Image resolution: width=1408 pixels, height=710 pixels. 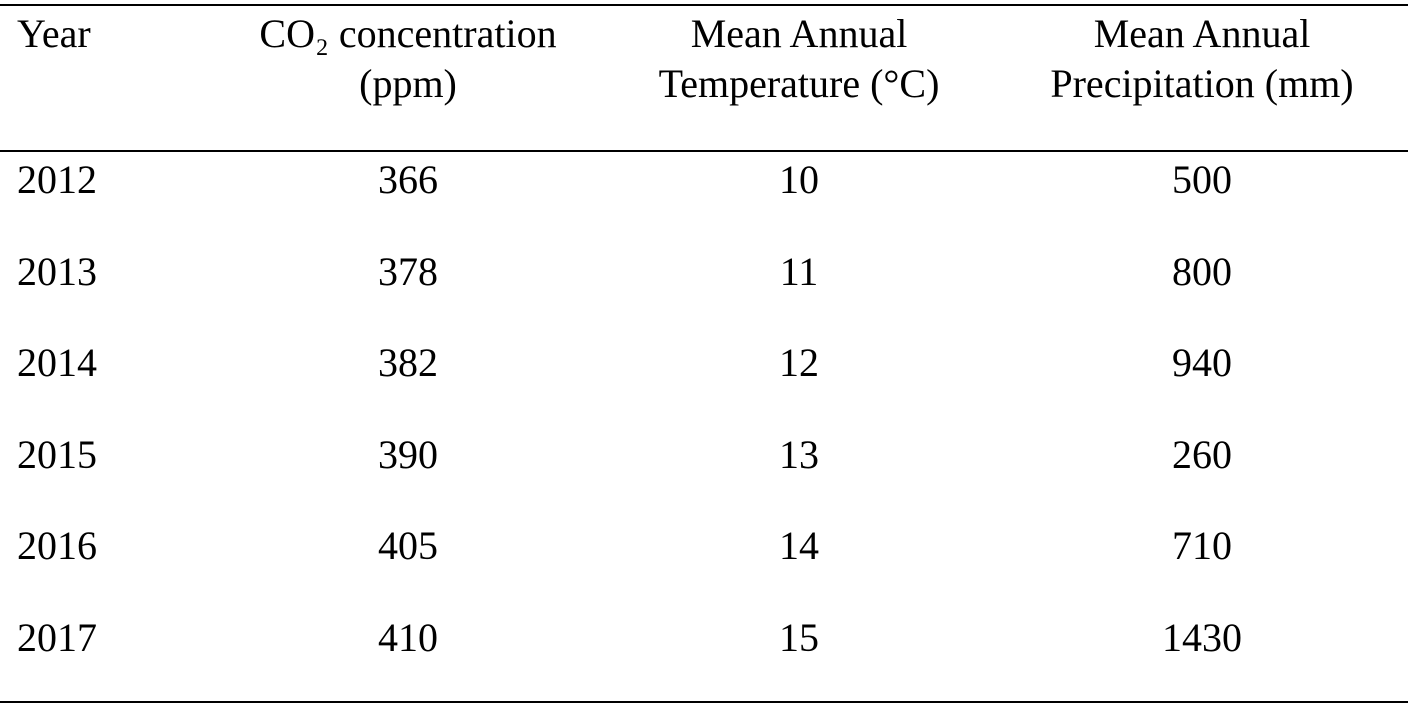 What do you see at coordinates (799, 637) in the screenshot?
I see `data-cell: 15` at bounding box center [799, 637].